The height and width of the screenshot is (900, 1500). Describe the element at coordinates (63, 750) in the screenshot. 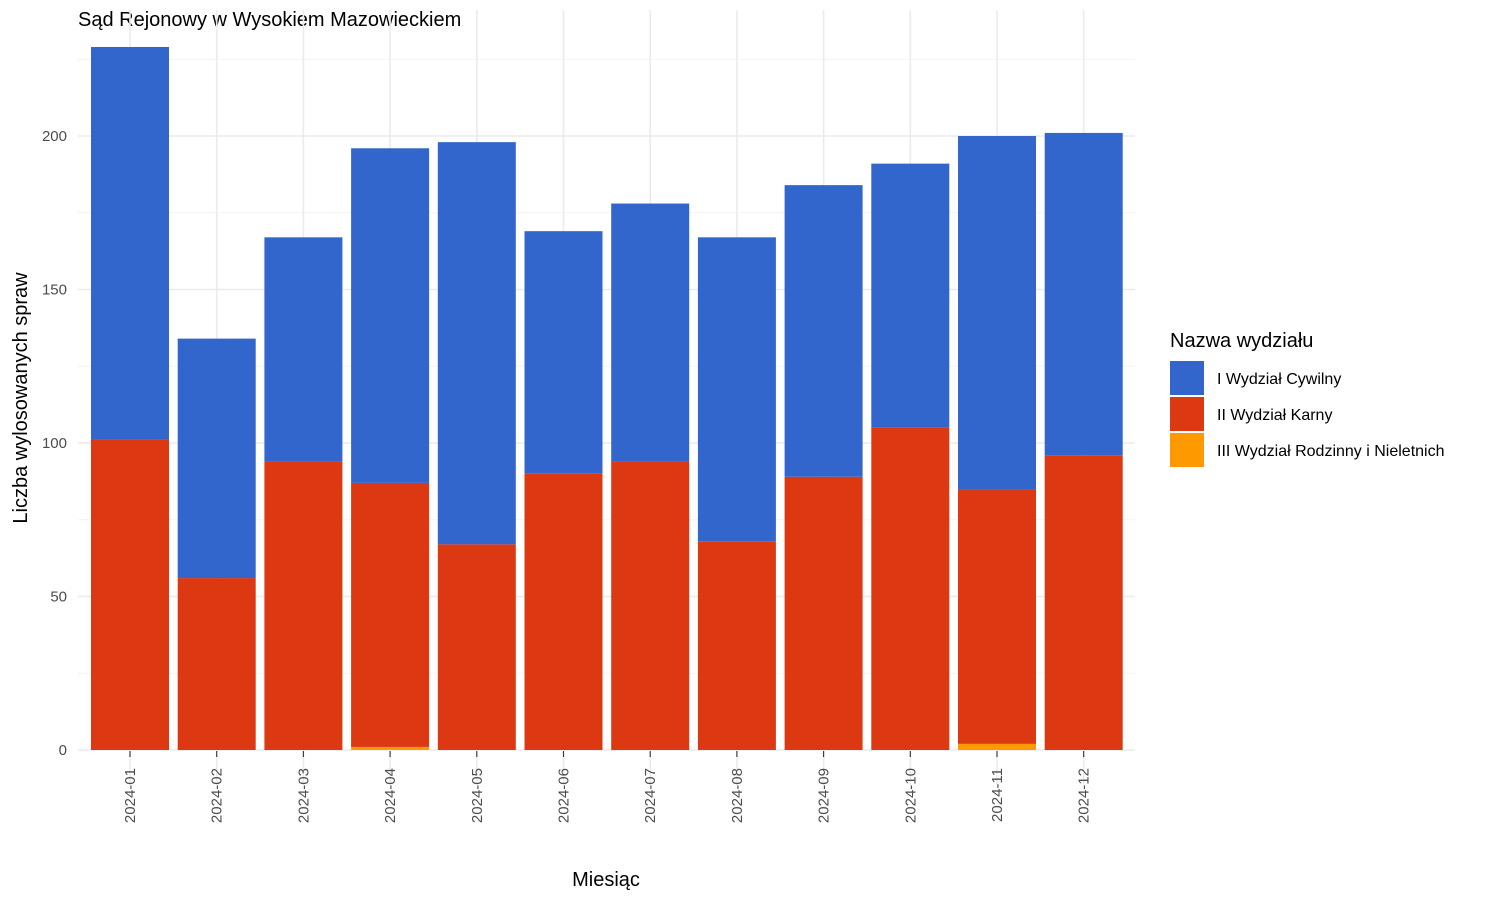

I see `y-tick-label: 0` at that location.